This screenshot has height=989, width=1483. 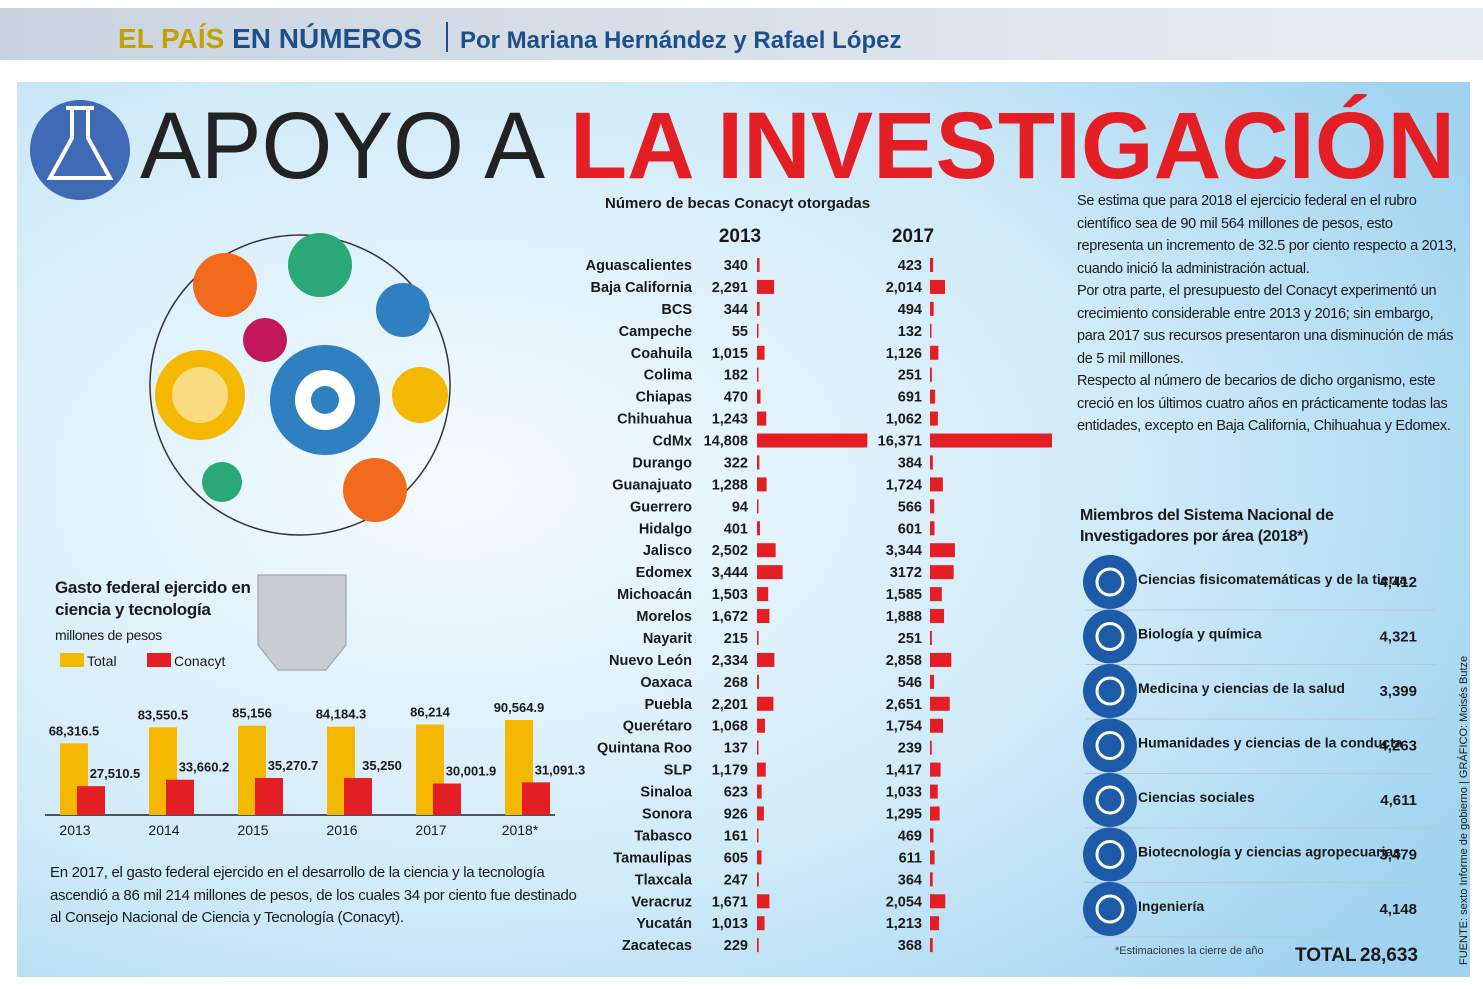 What do you see at coordinates (736, 463) in the screenshot?
I see `value-label: 322` at bounding box center [736, 463].